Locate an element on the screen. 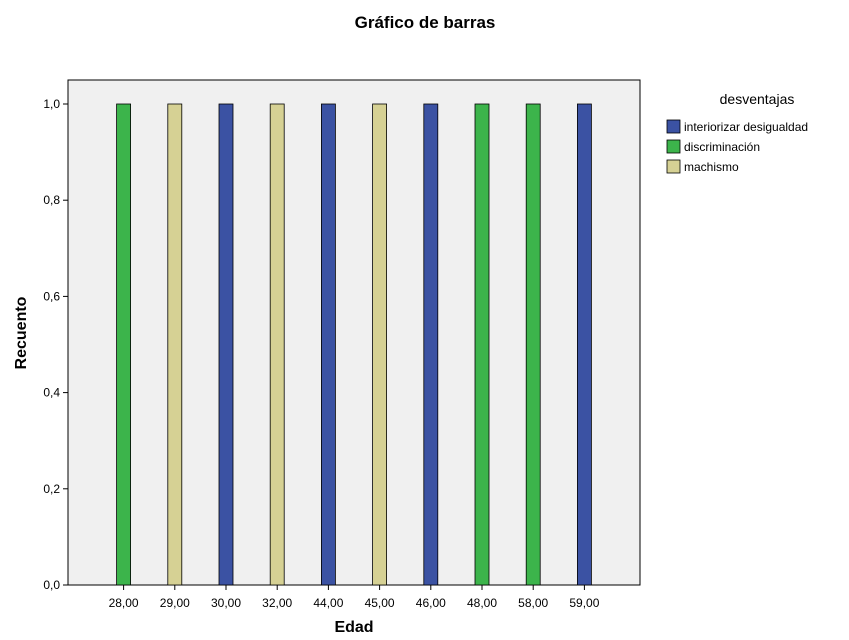 This screenshot has height=640, width=849. x-tick-label: 30,00 is located at coordinates (226, 603).